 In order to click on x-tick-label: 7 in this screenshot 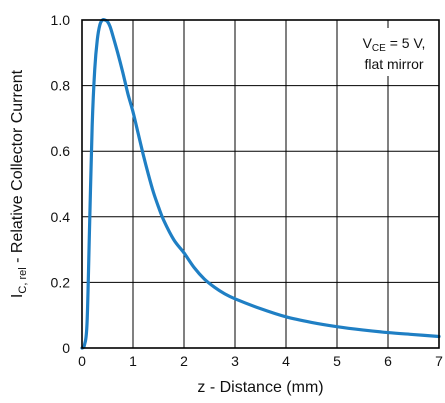, I will do `click(439, 361)`.